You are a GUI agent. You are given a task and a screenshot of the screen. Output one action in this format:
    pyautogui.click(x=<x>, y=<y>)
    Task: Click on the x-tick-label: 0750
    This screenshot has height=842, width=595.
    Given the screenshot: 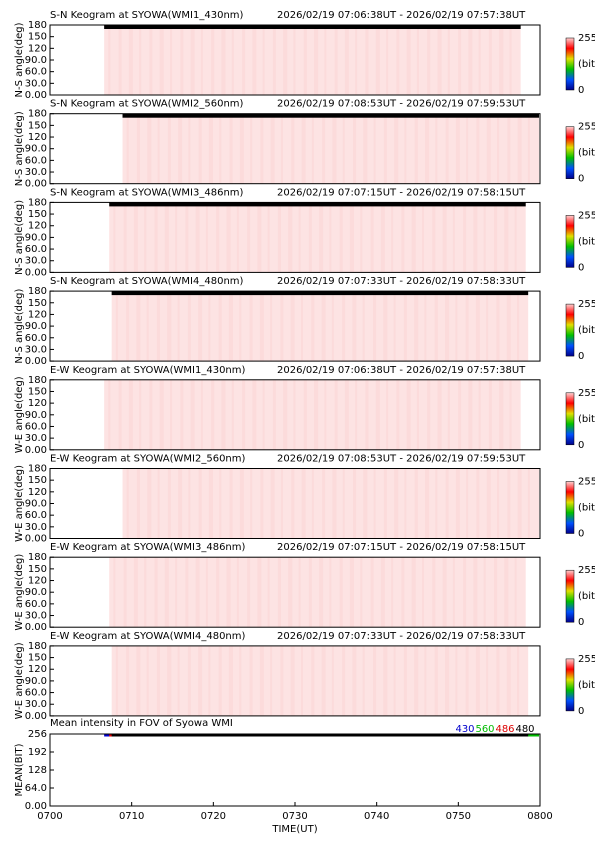 What is the action you would take?
    pyautogui.click(x=458, y=816)
    